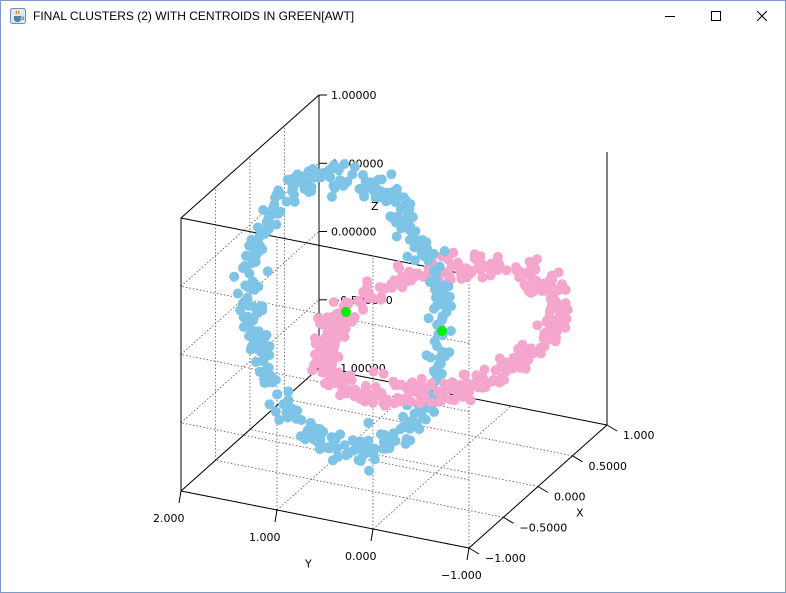 The width and height of the screenshot is (786, 593). Describe the element at coordinates (461, 575) in the screenshot. I see `y-tick-label: −1.000` at that location.